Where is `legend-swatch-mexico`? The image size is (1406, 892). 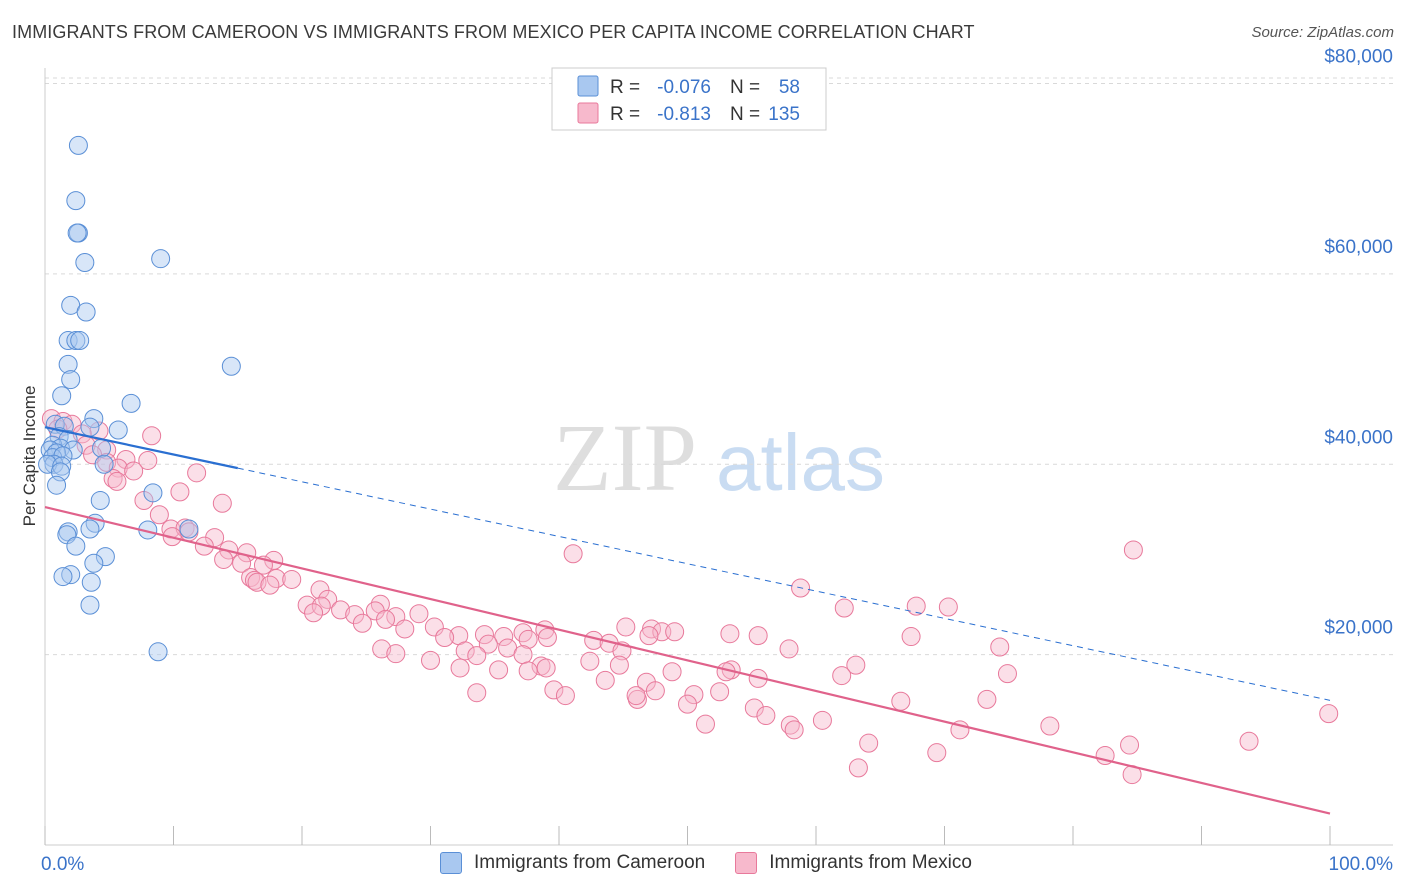
legend-swatch-mexico is located at coordinates (588, 113).